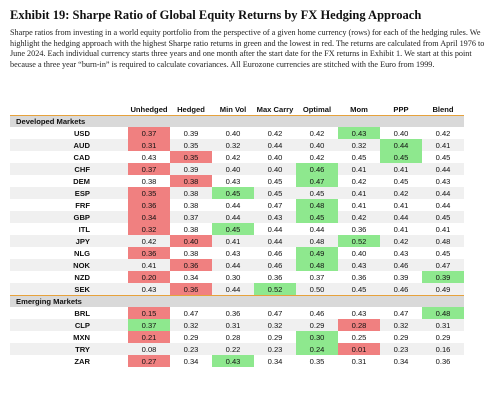 This screenshot has width=501, height=400. I want to click on row-label: TRY, so click(69, 349).